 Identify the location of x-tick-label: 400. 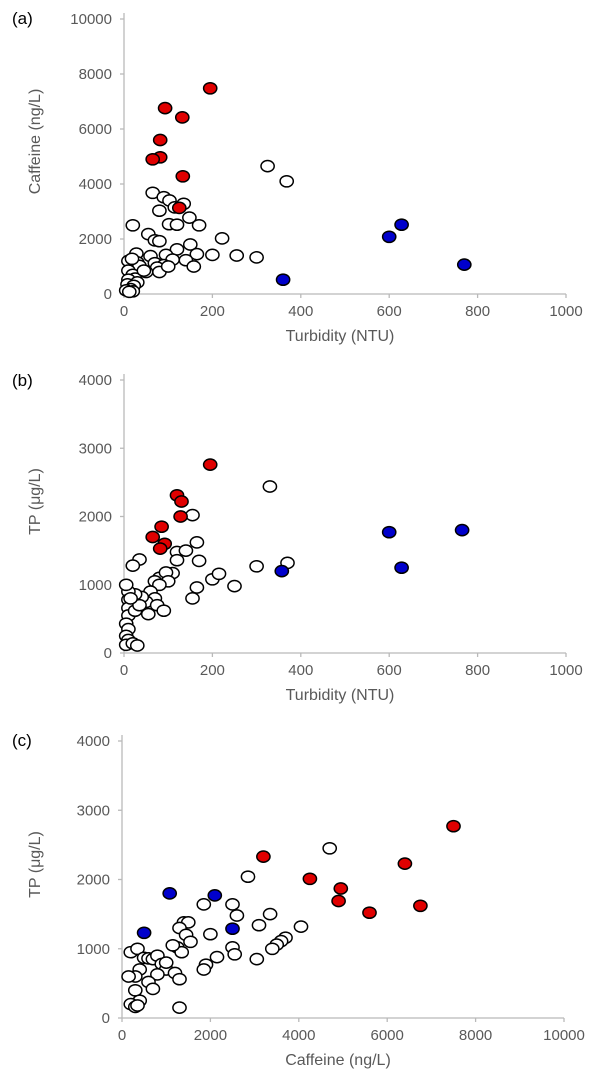
(300, 311).